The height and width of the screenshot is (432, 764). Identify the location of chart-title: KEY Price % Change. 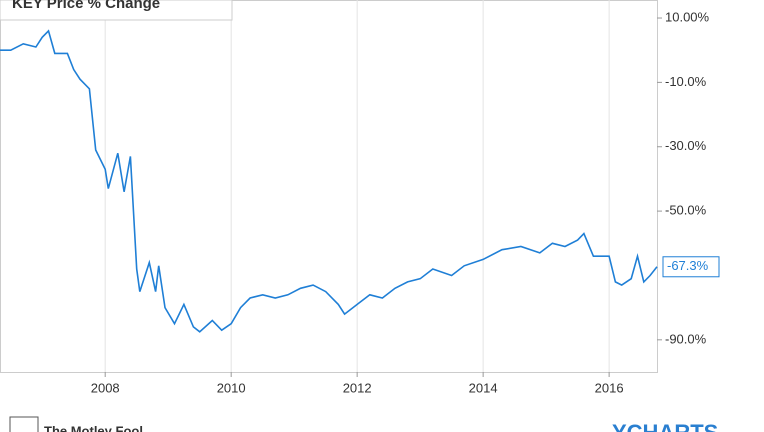
(86, 6).